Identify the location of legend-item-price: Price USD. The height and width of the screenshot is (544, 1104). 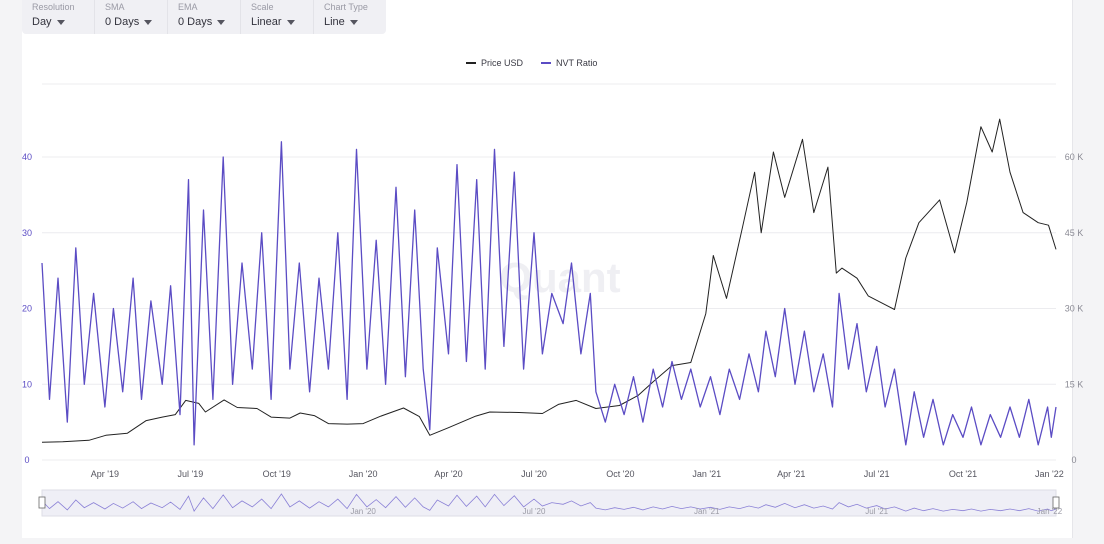
(494, 63).